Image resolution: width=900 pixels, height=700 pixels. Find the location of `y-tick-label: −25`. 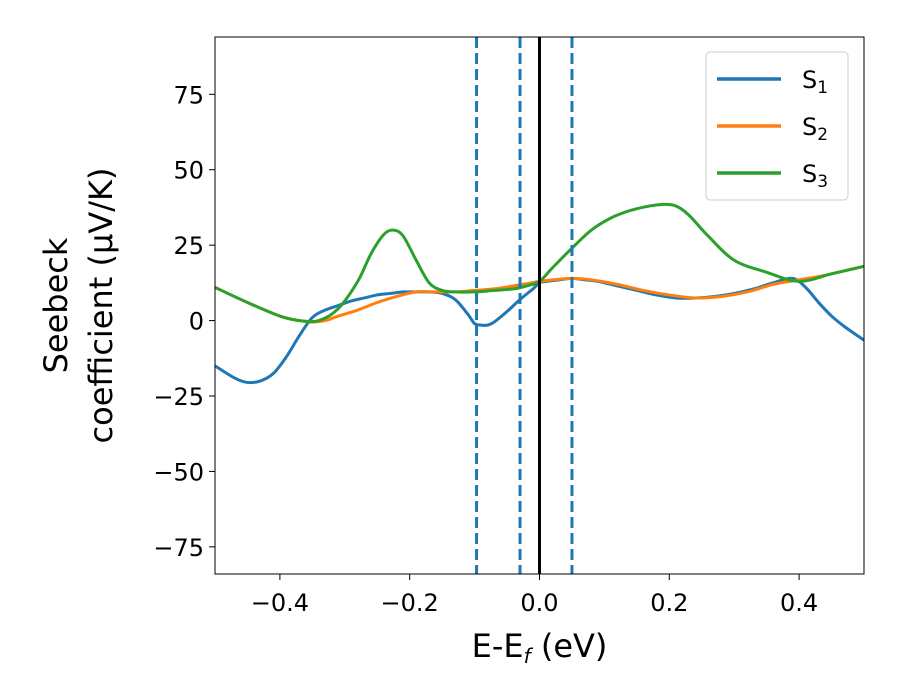

y-tick-label: −25 is located at coordinates (178, 397).